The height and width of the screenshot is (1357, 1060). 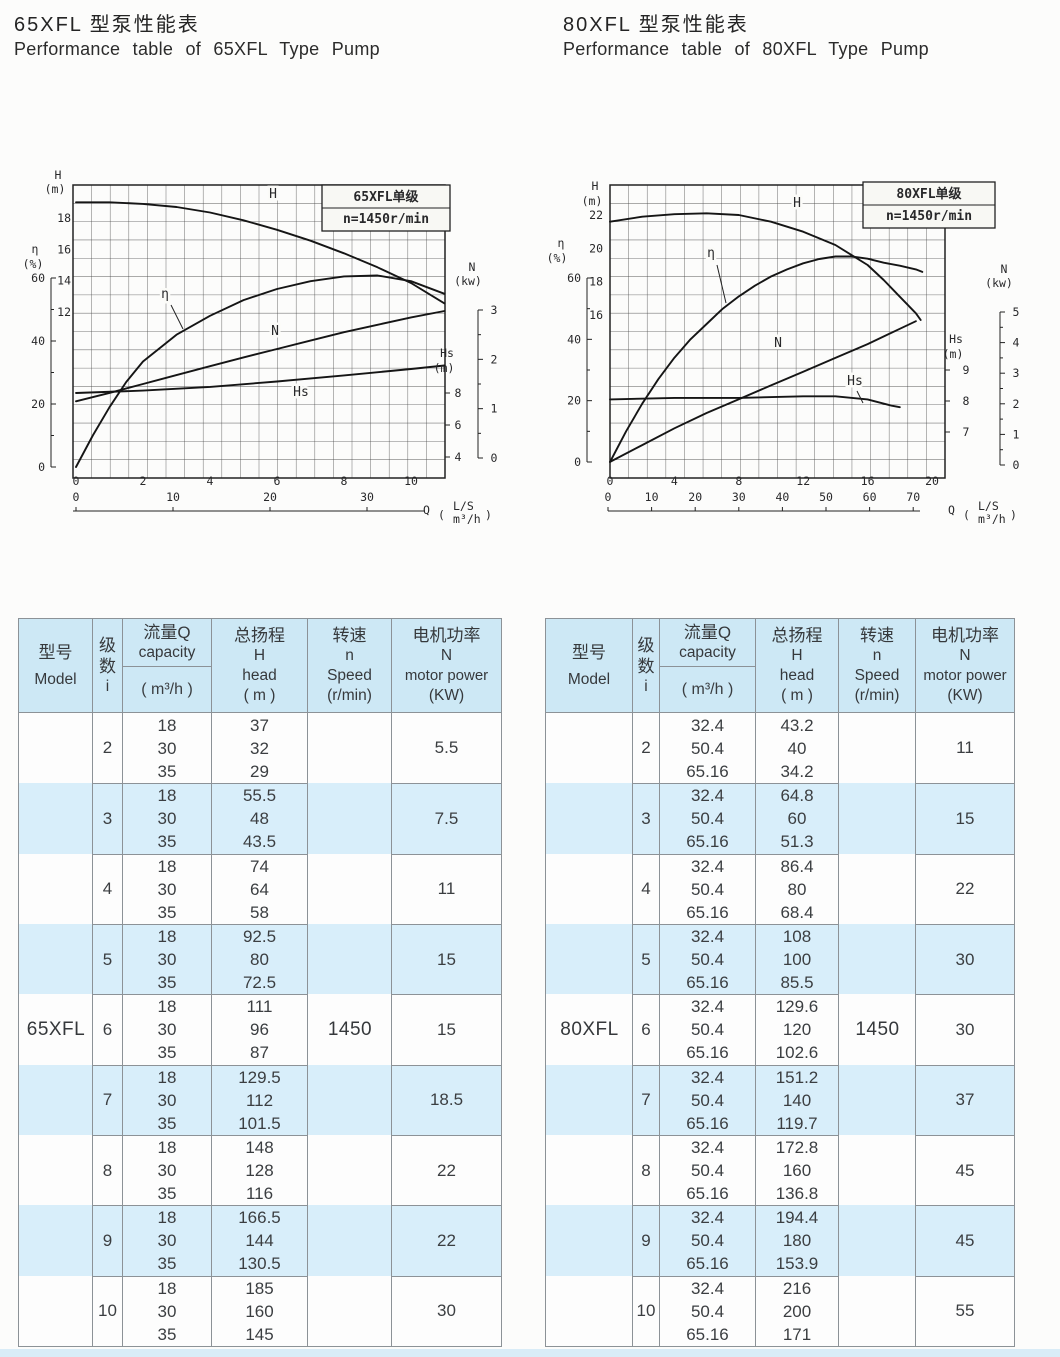 What do you see at coordinates (877, 665) in the screenshot?
I see `header-speed: 转速 n Speed (r/min)` at bounding box center [877, 665].